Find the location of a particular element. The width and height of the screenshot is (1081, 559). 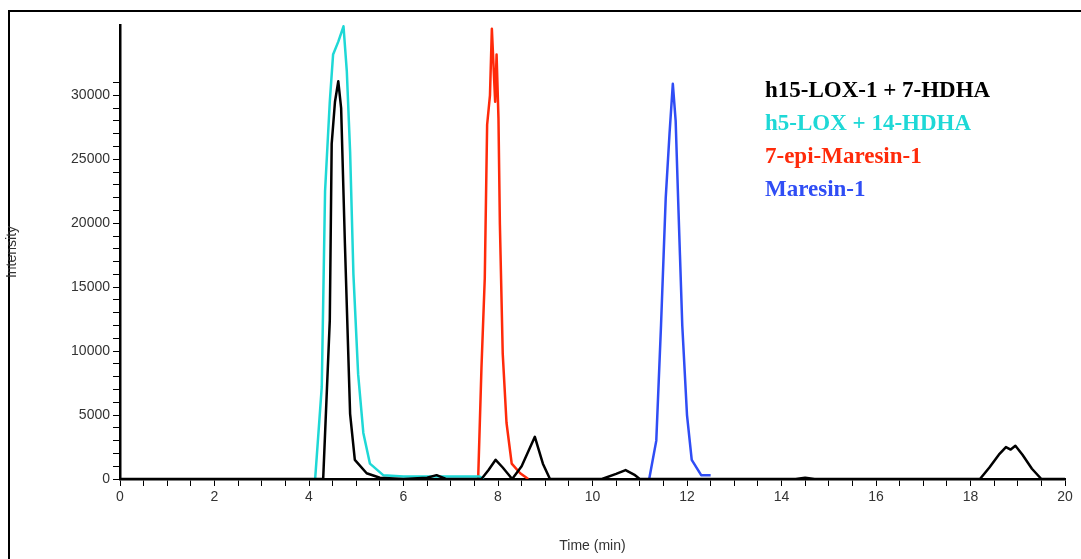

x-tick-label: 18 is located at coordinates (970, 496).